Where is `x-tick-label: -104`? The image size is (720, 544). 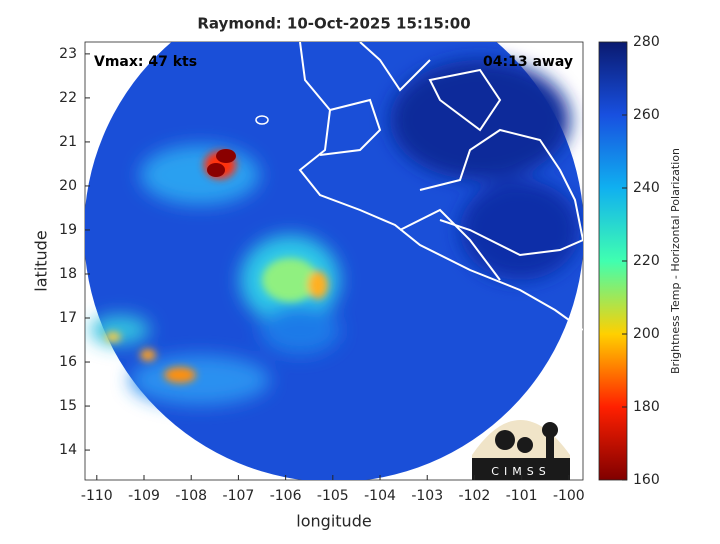
x-tick-label: -104 is located at coordinates (380, 496).